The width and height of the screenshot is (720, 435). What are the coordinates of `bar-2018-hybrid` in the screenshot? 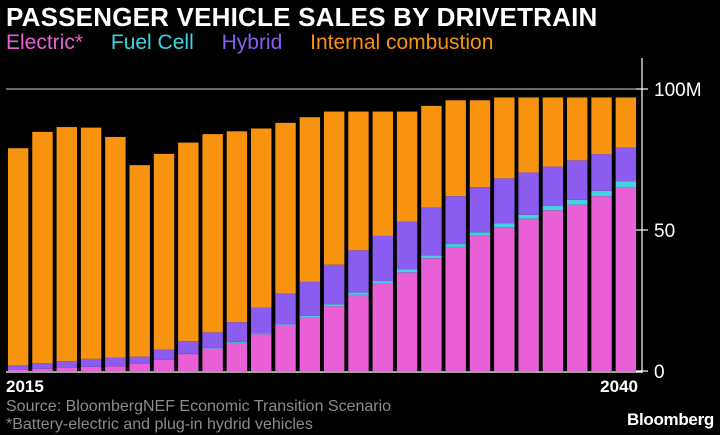 It's located at (91, 362).